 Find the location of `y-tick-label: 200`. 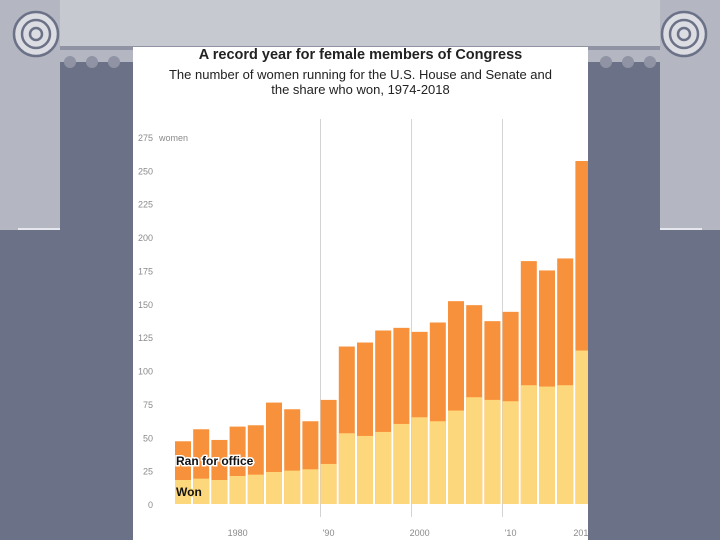

y-tick-label: 200 is located at coordinates (145, 238).